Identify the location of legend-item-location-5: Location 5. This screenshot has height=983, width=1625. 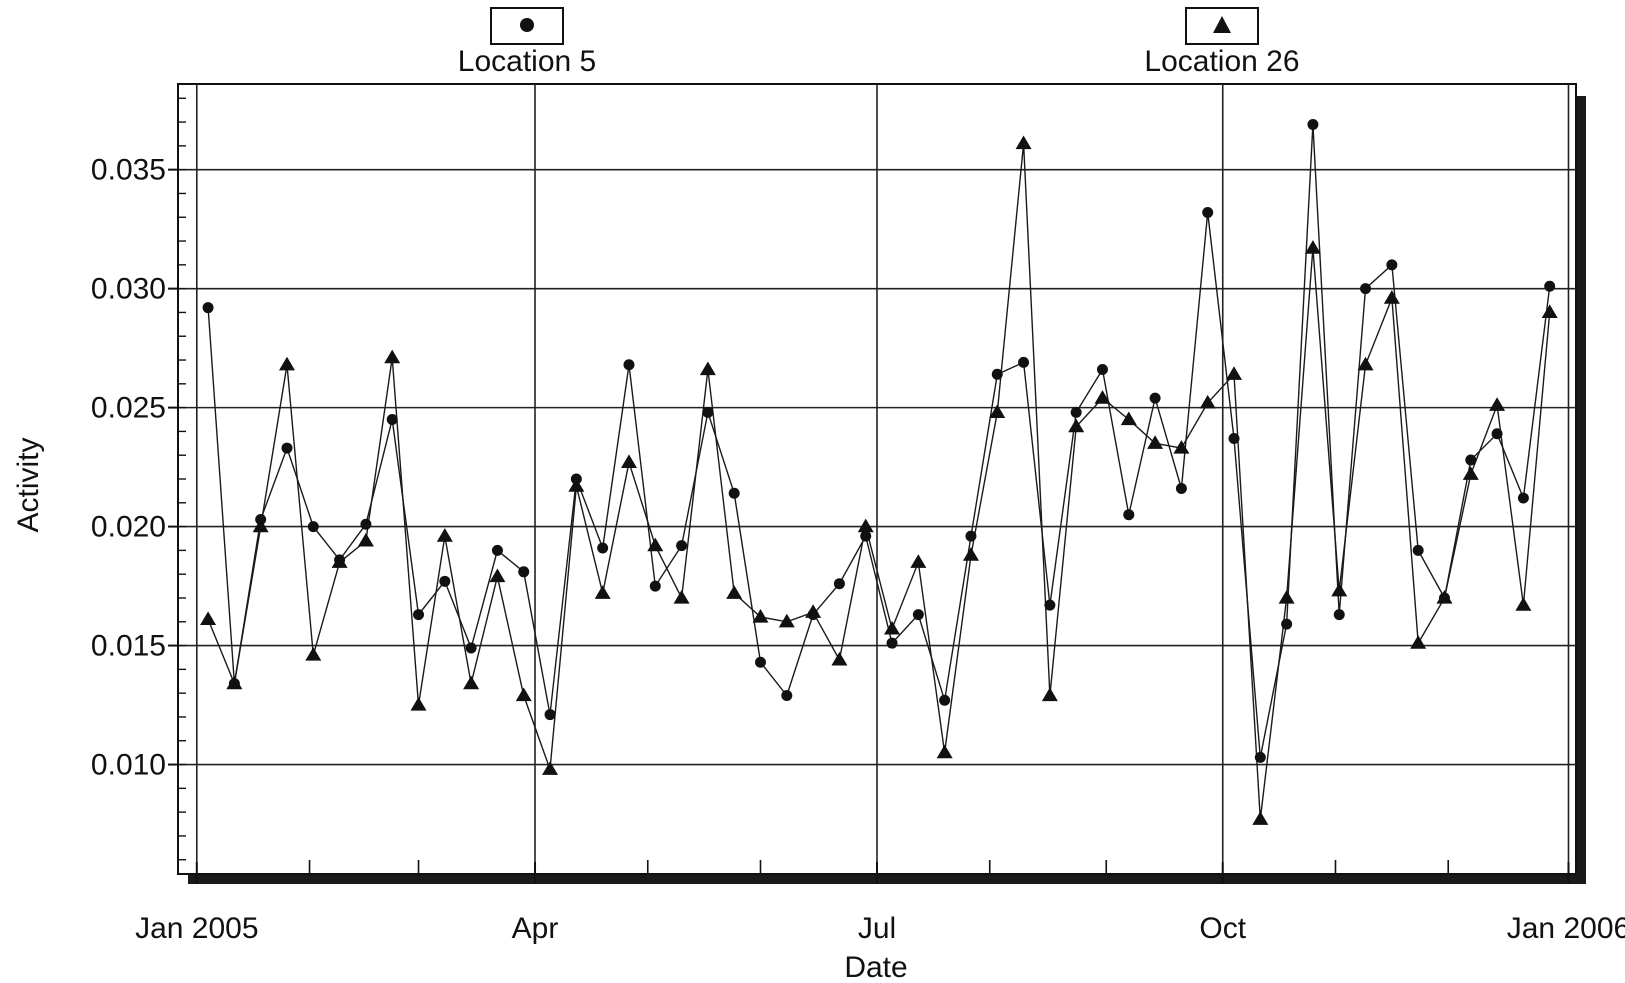
(527, 42).